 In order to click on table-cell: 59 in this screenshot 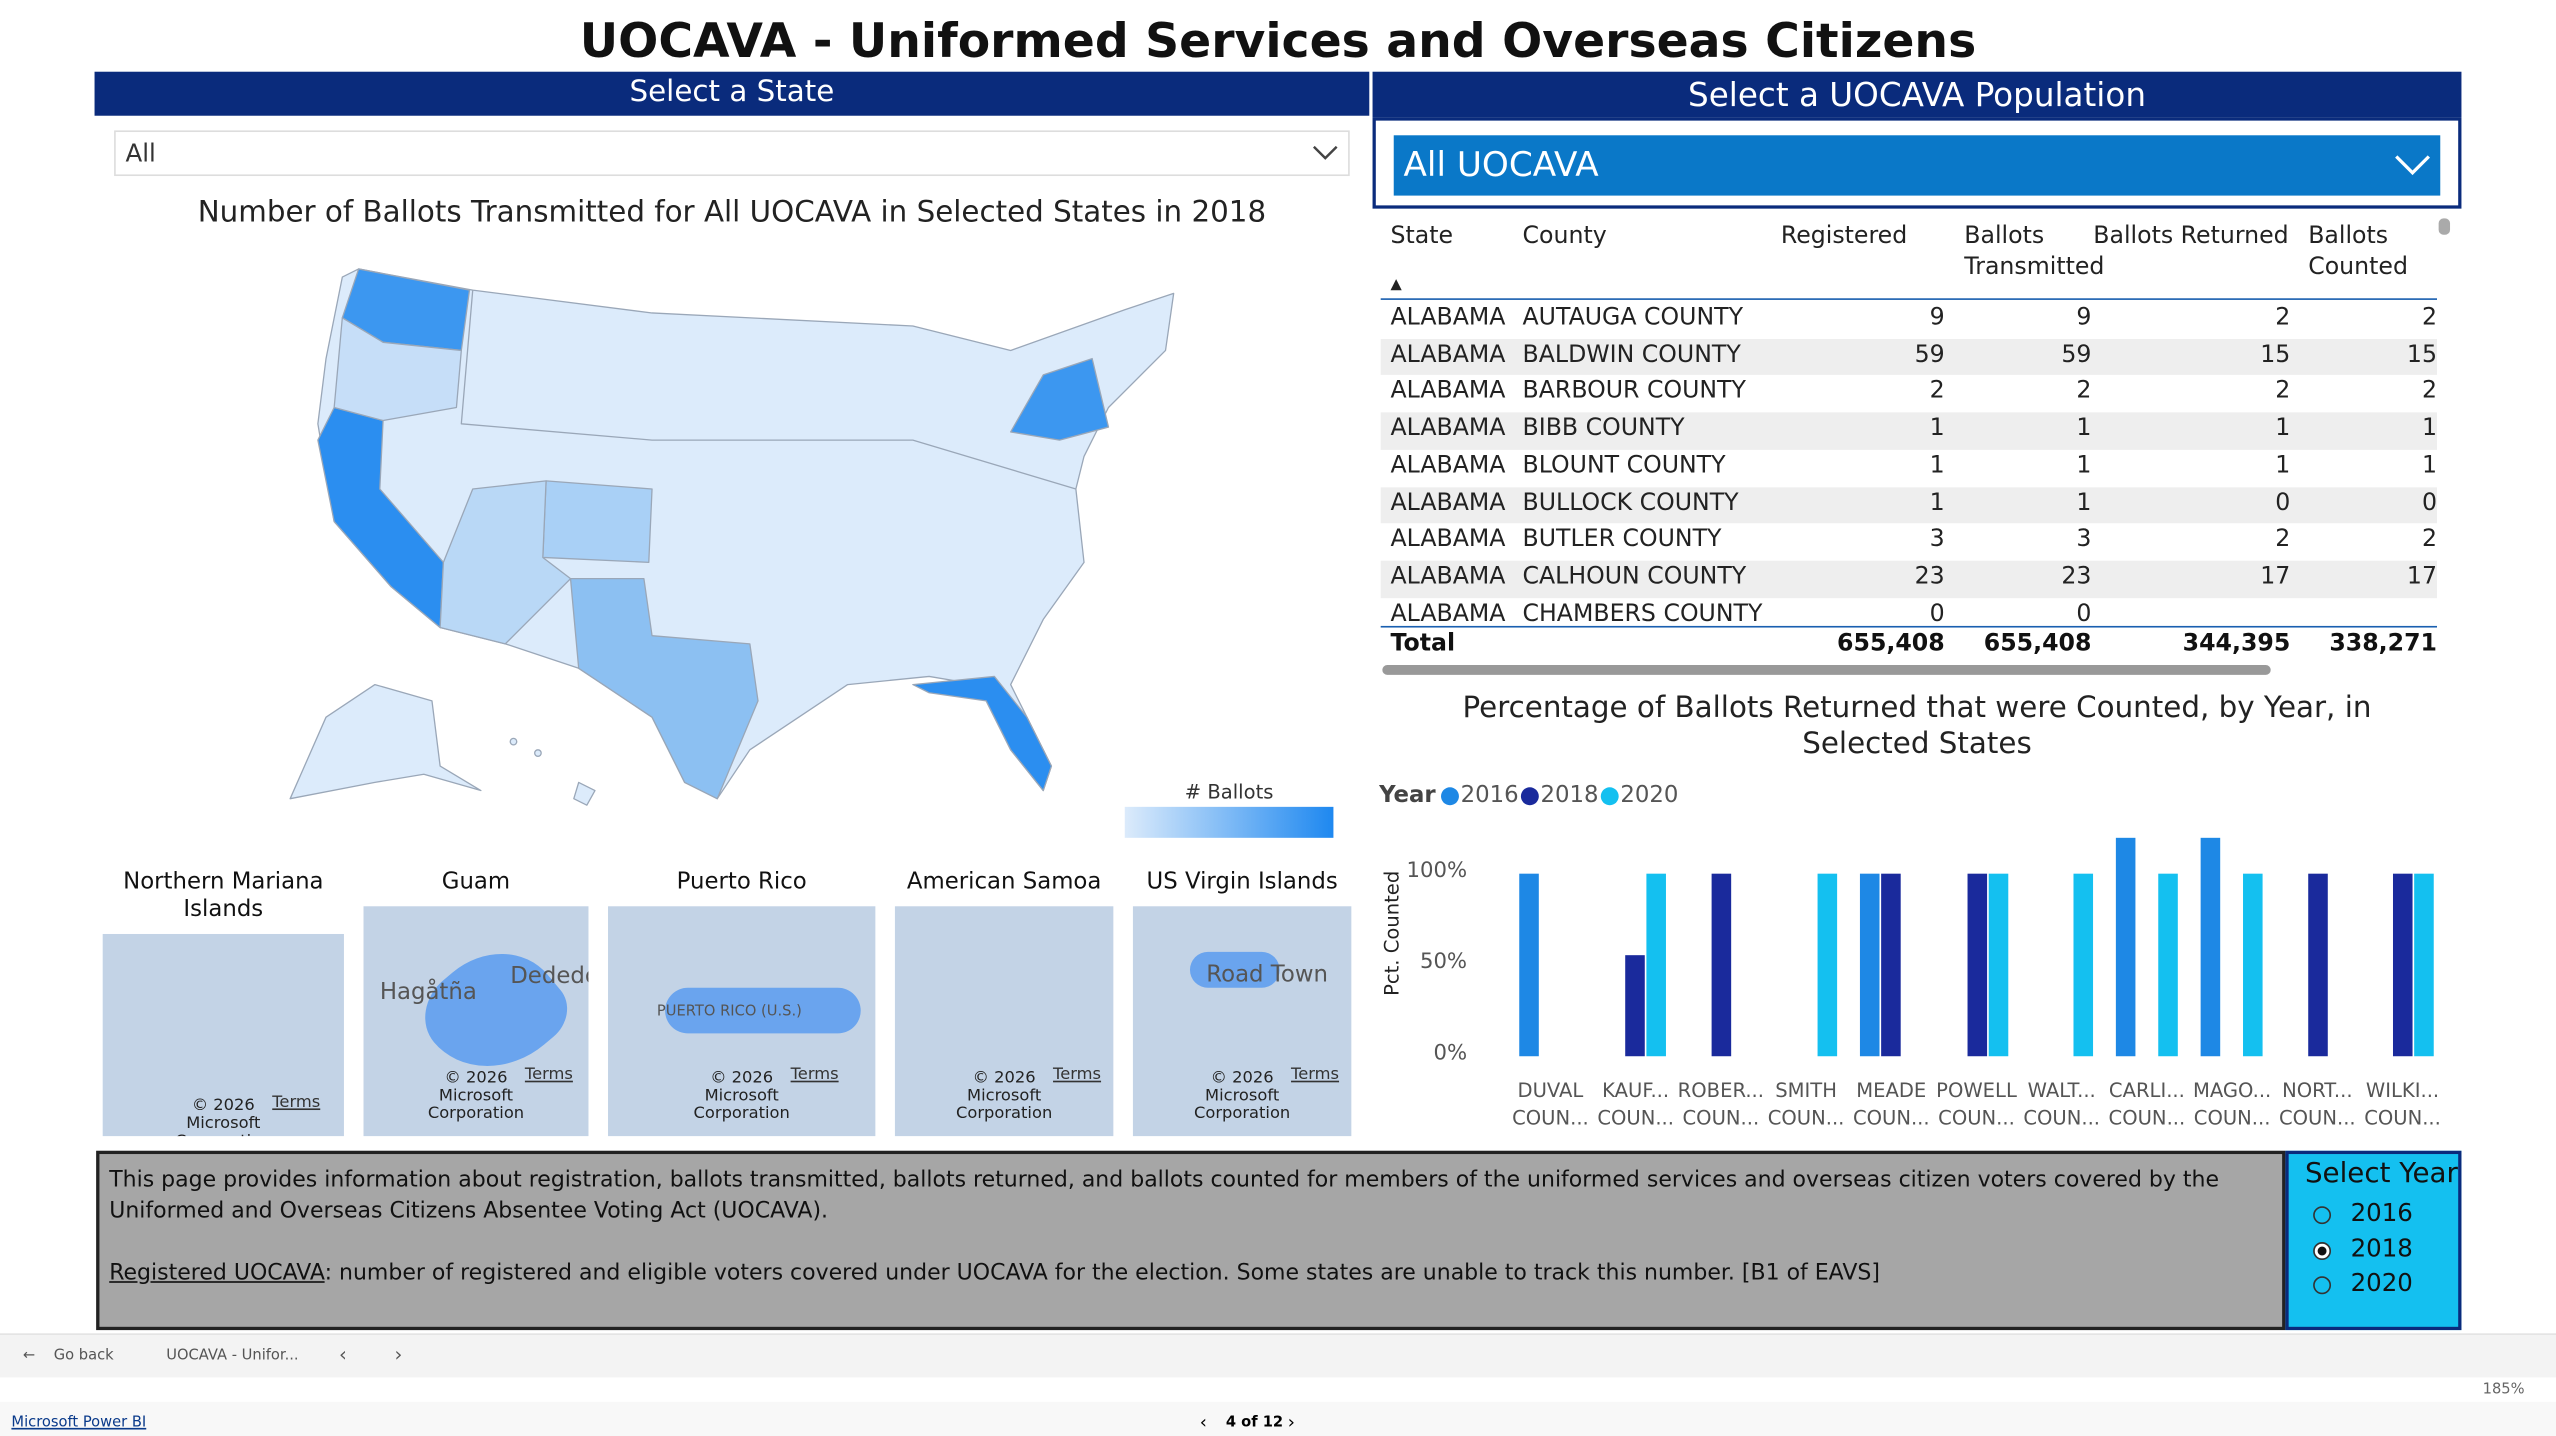, I will do `click(2076, 354)`.